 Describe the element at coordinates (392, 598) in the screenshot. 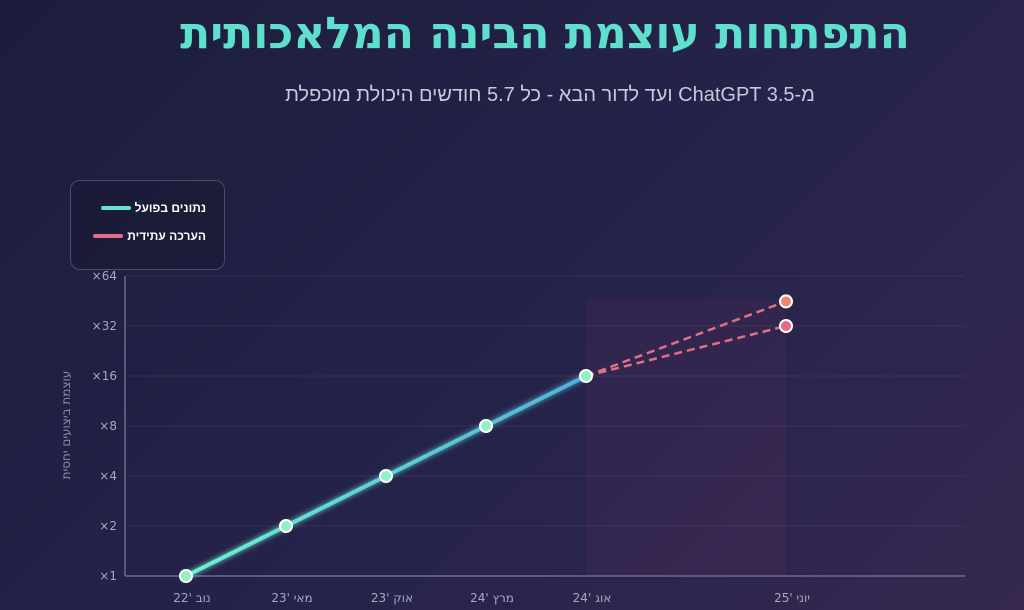

I see `x-tick-label: אוק '23` at that location.